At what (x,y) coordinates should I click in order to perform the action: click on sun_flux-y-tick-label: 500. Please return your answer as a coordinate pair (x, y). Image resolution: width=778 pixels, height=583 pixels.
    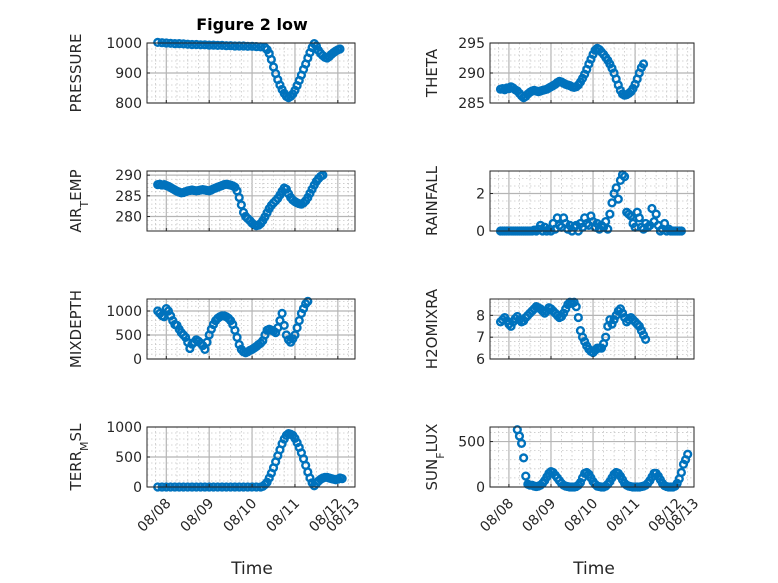
    Looking at the image, I should click on (471, 443).